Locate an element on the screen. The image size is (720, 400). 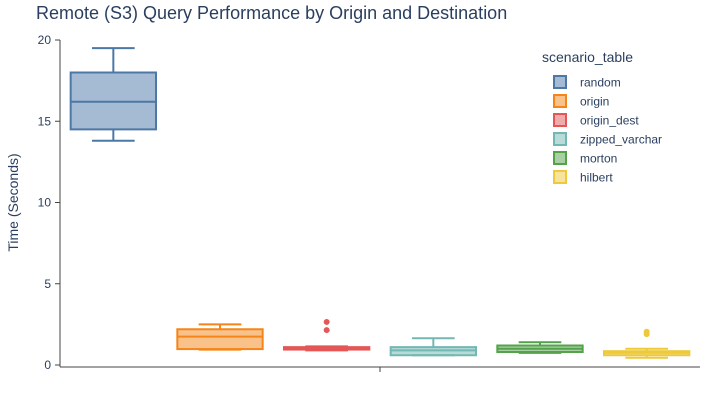
legend-label: zipped_varchar is located at coordinates (621, 140).